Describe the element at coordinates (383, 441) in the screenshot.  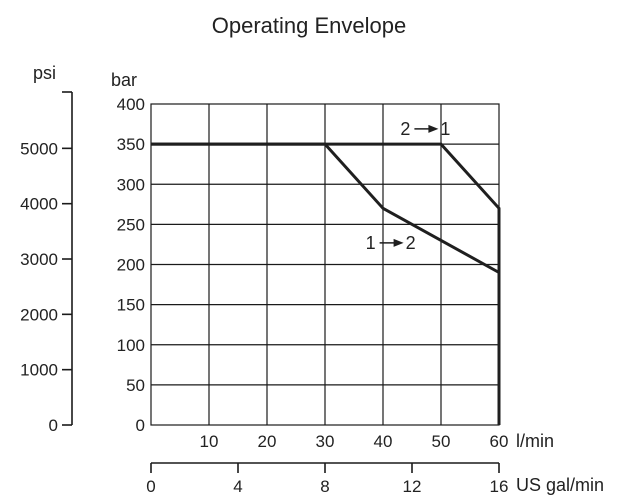
I see `x-tick-label: 40` at that location.